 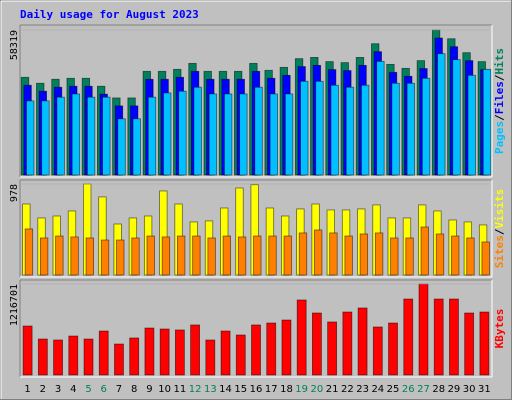 I want to click on y-tick-label: 58319, so click(x=14, y=45).